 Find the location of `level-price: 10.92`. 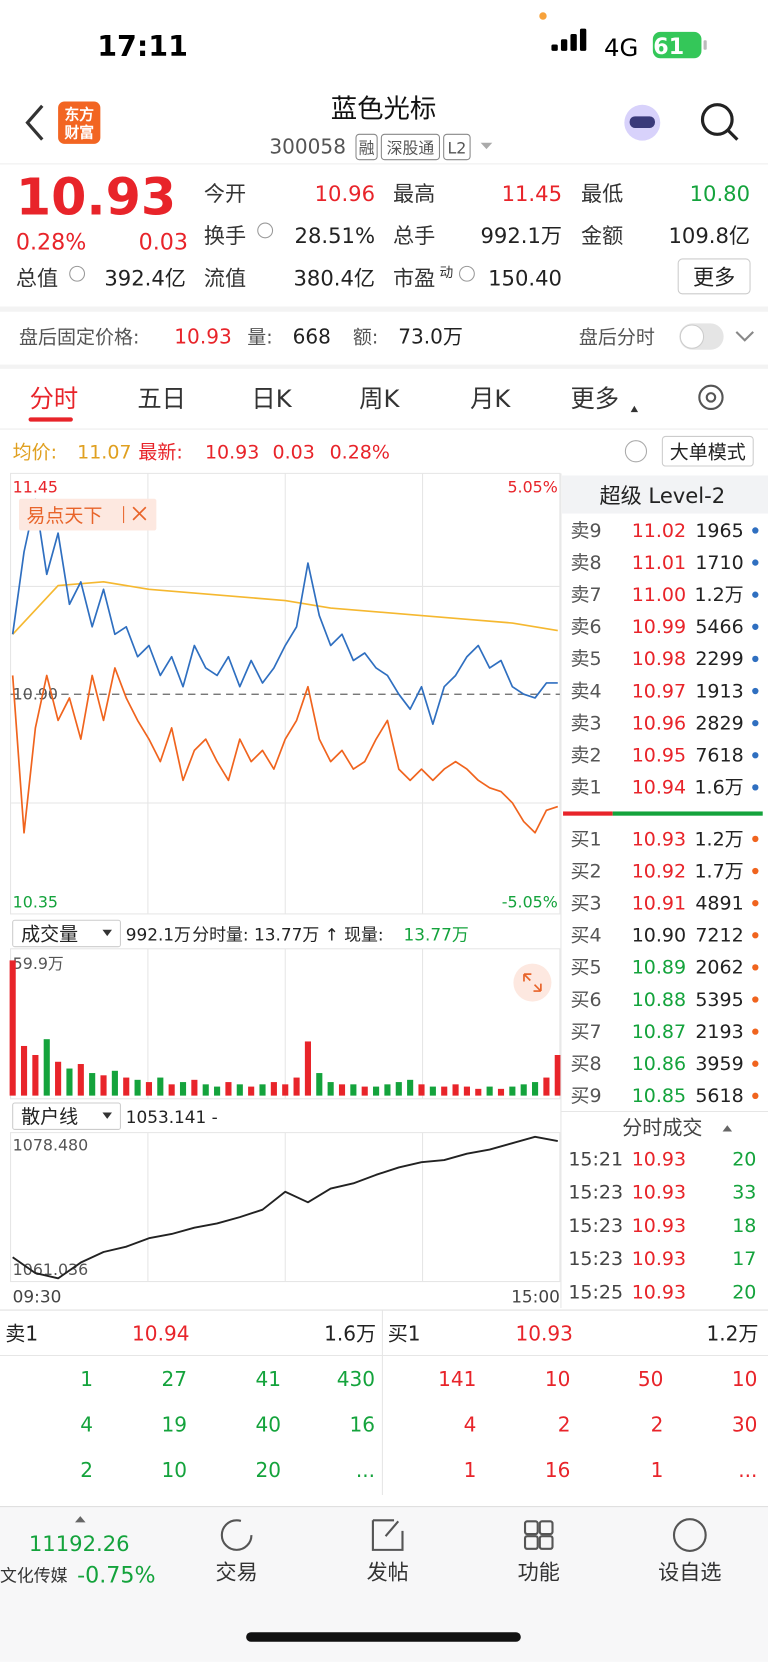

level-price: 10.92 is located at coordinates (659, 871).